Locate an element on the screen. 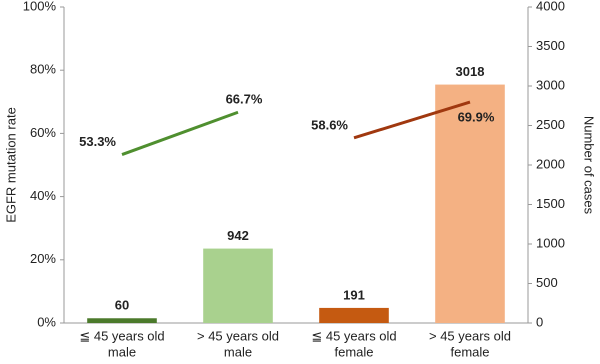 This screenshot has height=364, width=600. y-axis-title: EGFR mutation rate is located at coordinates (10, 165).